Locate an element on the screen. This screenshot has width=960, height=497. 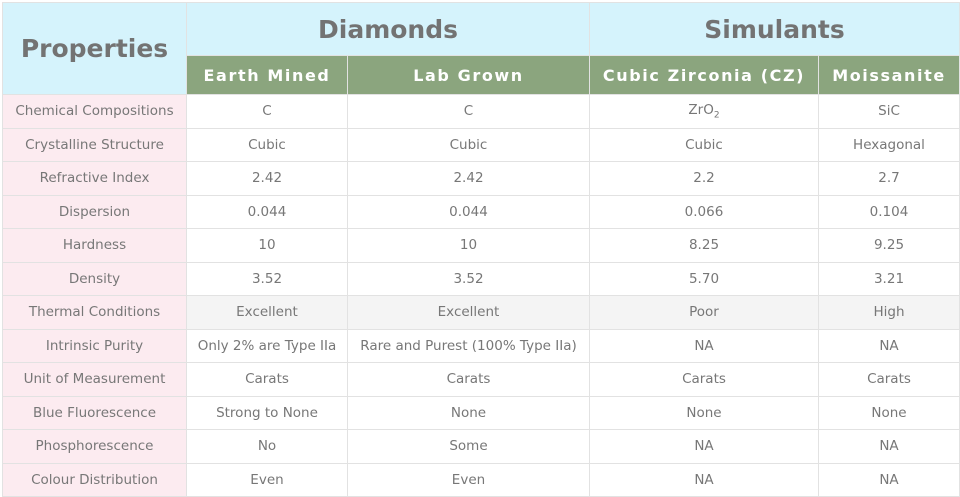
value-cell: No is located at coordinates (267, 446).